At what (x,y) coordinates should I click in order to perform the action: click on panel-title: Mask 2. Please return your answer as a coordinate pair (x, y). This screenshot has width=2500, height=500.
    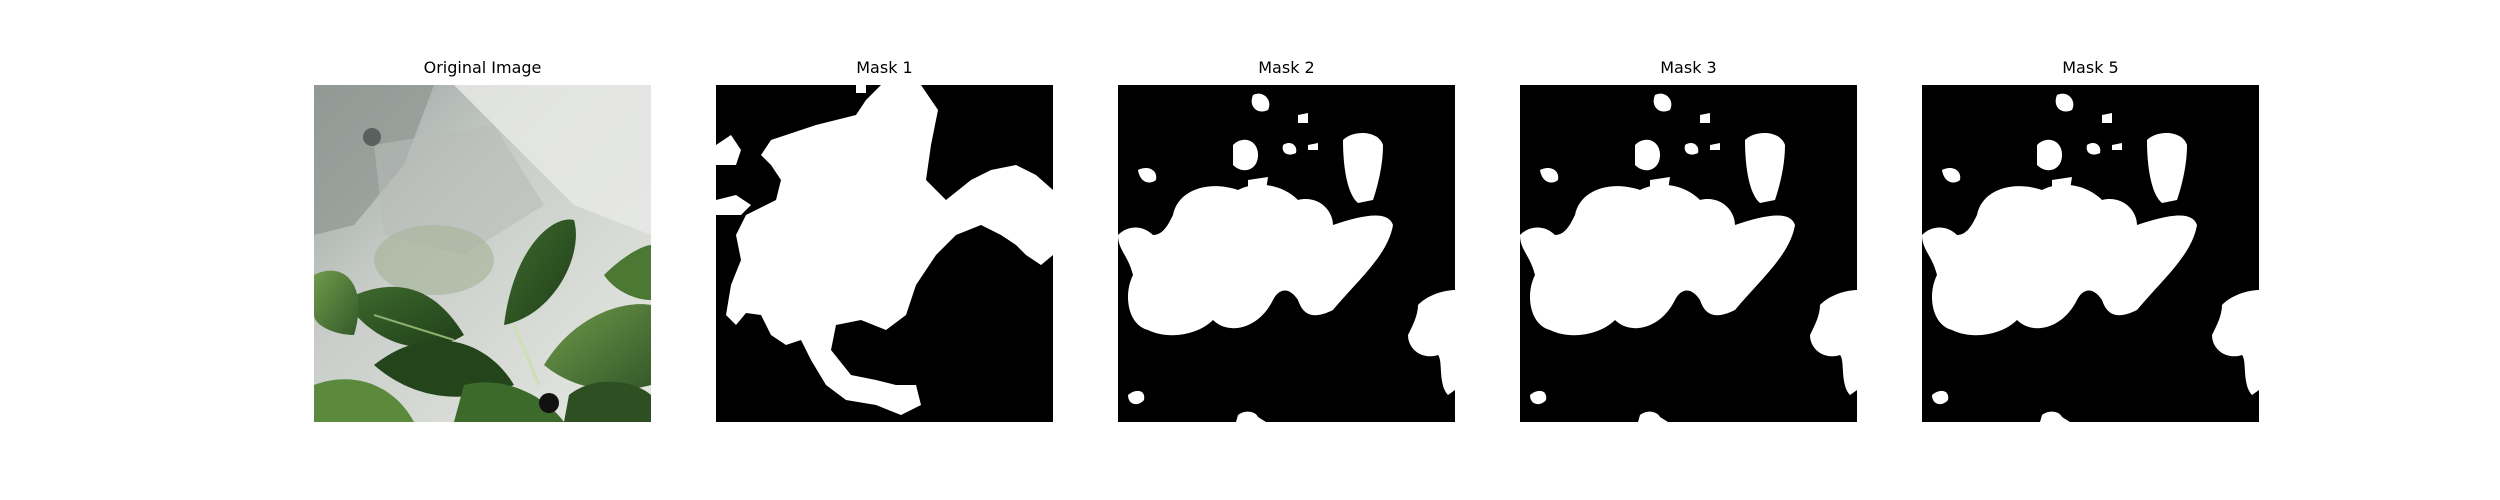
    Looking at the image, I should click on (1286, 67).